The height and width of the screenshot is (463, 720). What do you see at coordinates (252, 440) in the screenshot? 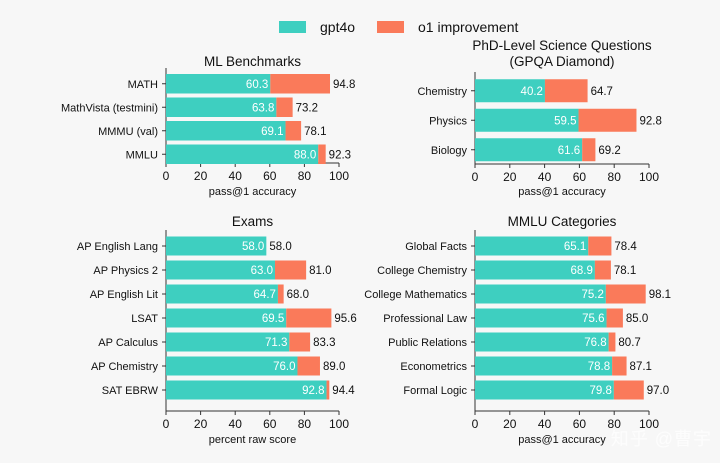
I see `x-axis-label: percent raw score` at bounding box center [252, 440].